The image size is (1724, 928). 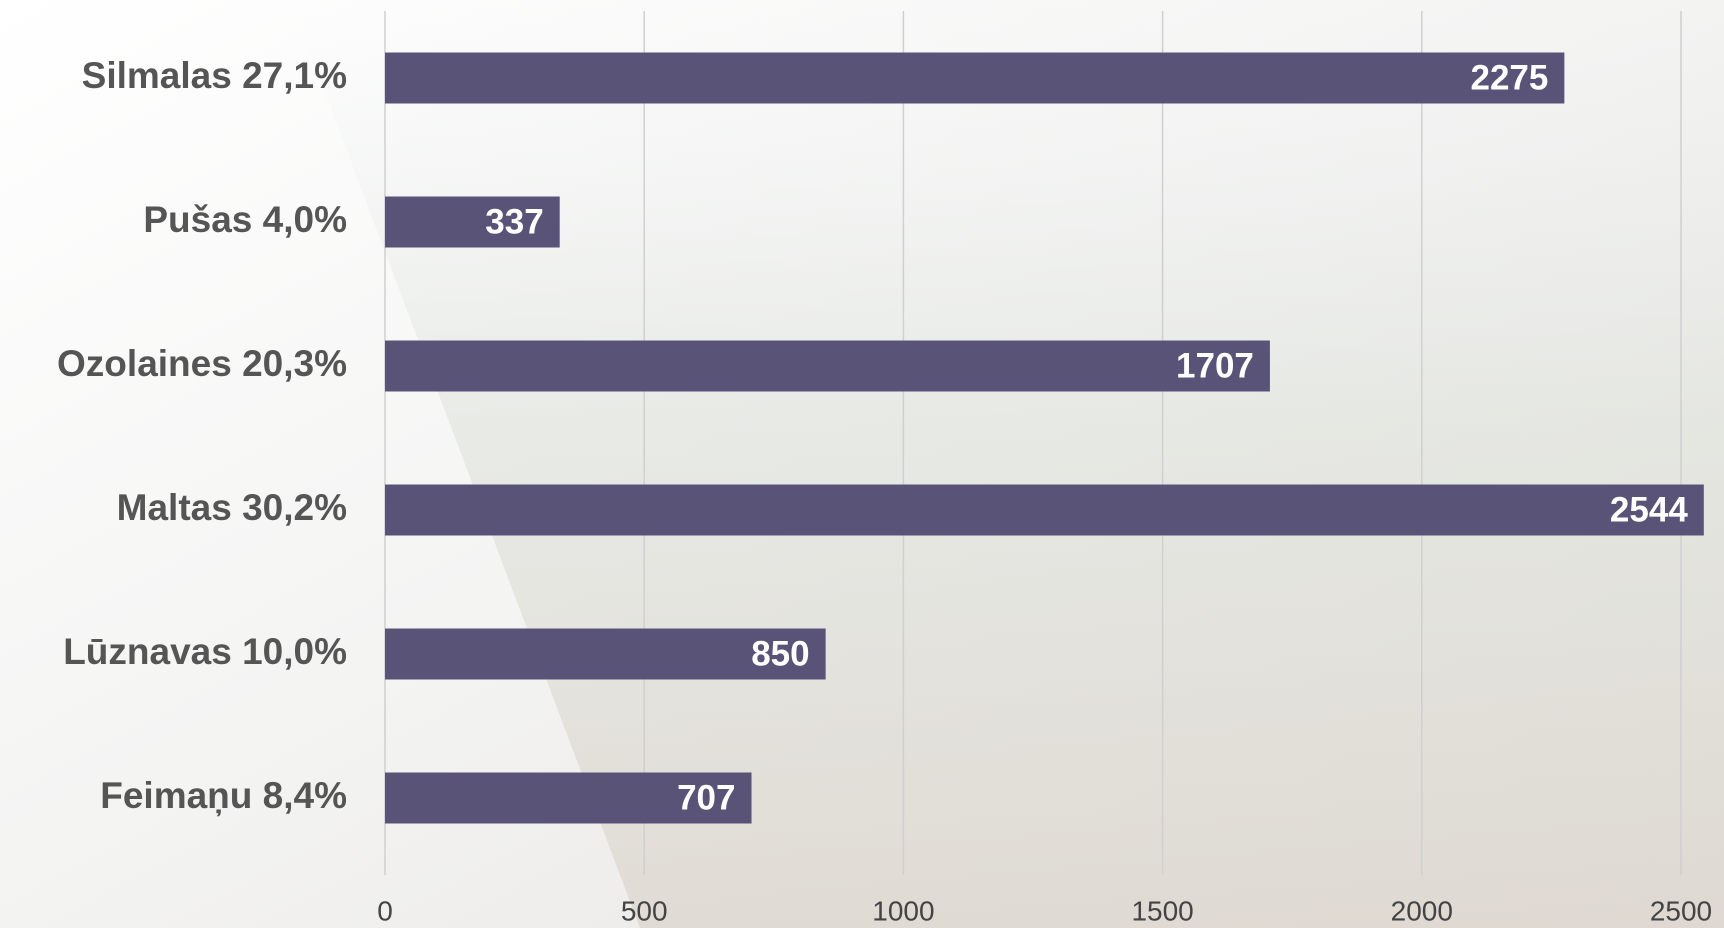 What do you see at coordinates (202, 363) in the screenshot?
I see `y-tick-label: Ozolaines 20,3%` at bounding box center [202, 363].